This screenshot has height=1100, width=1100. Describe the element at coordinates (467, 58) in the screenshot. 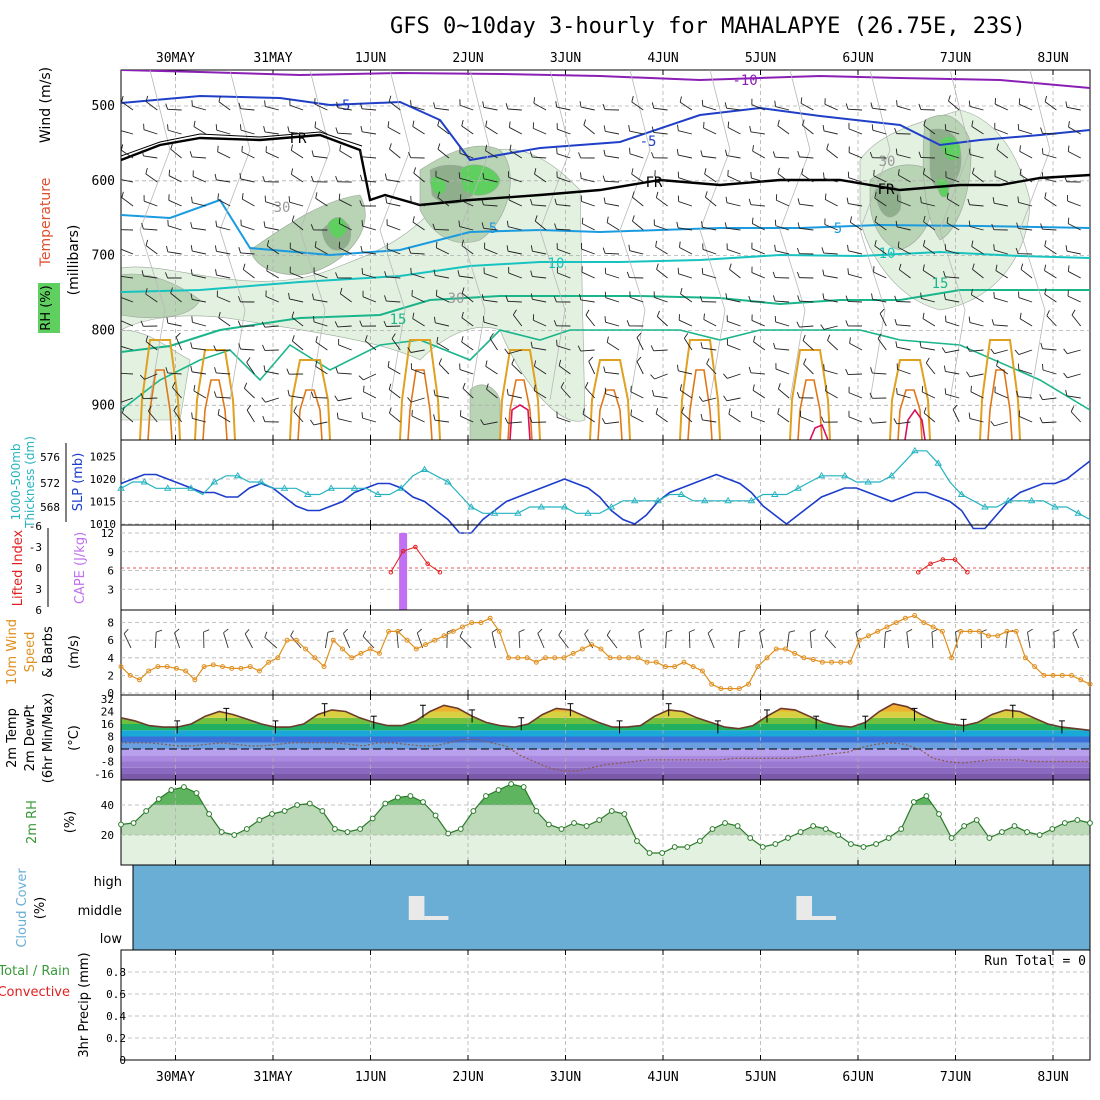

I see `top-day-label: 2JUN` at that location.